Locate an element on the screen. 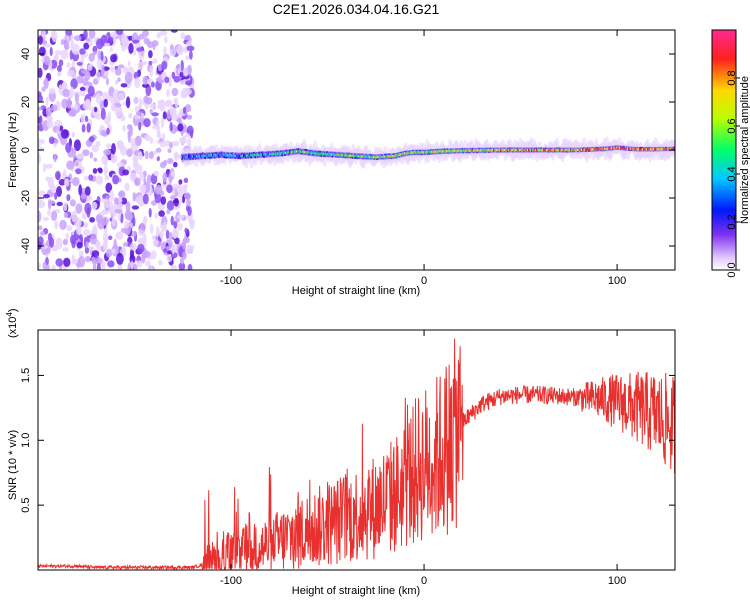 This screenshot has width=750, height=600. bottom-y-axis-label: SNR (10 * v/v) is located at coordinates (13, 465).